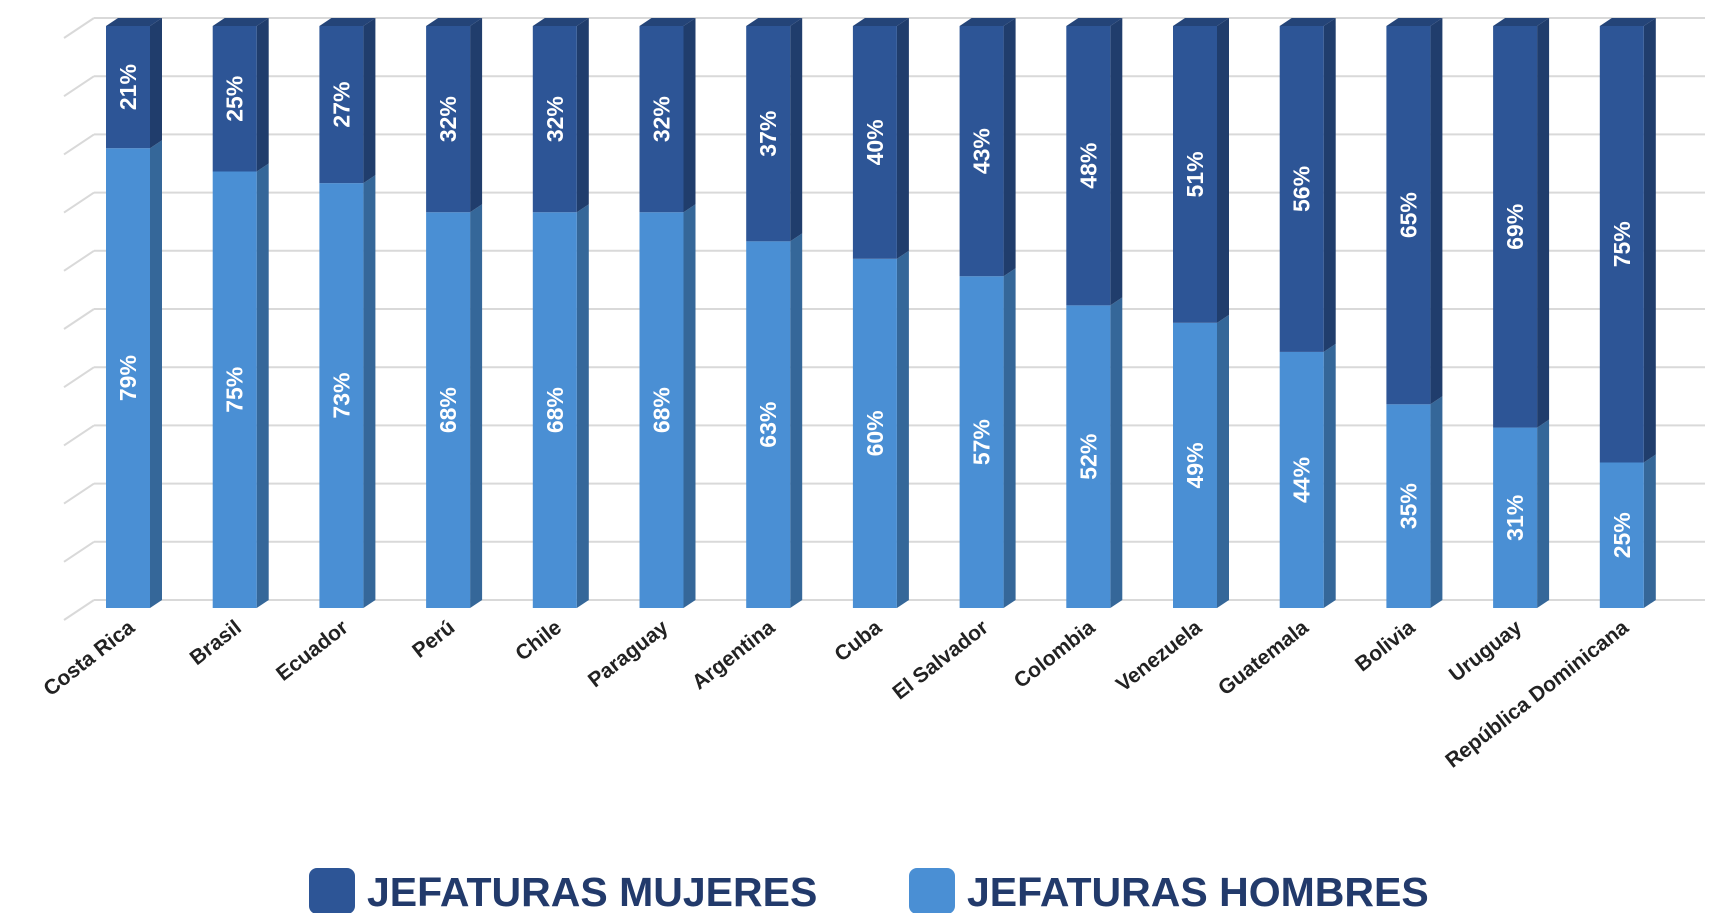  I want to click on value-label: 35%, so click(1408, 506).